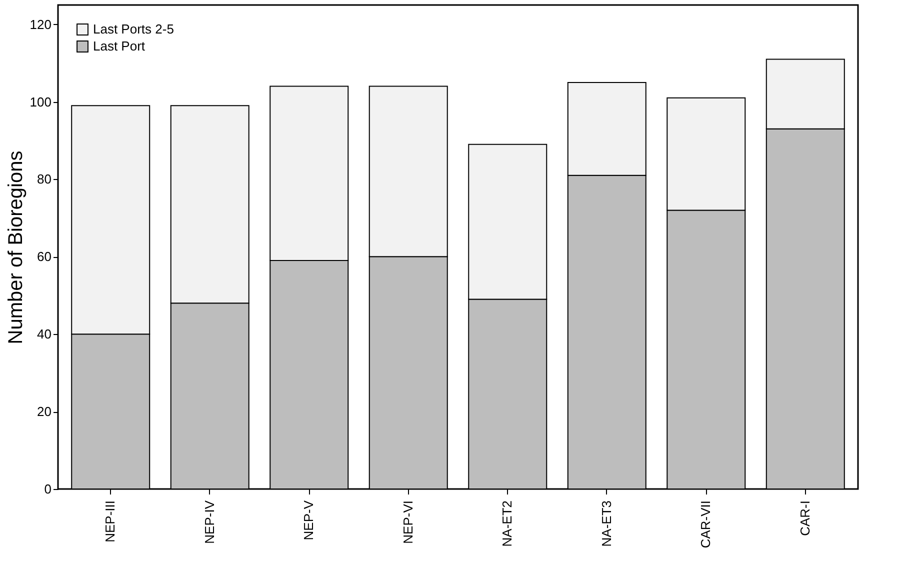 The height and width of the screenshot is (576, 897). I want to click on legend-label: Last Port, so click(119, 46).